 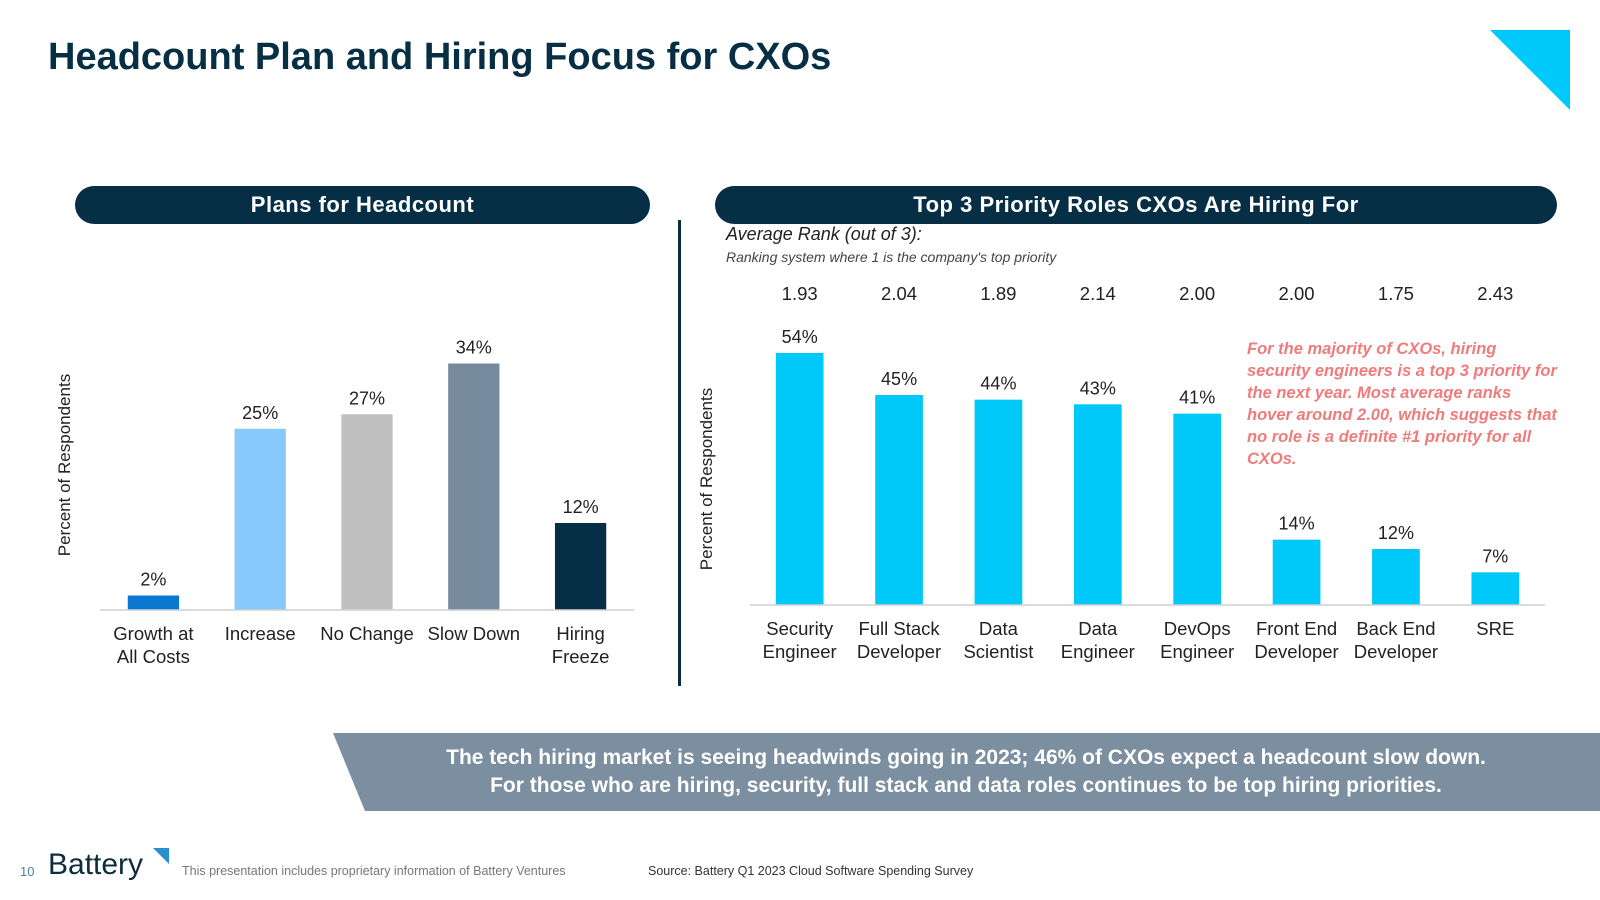 What do you see at coordinates (260, 413) in the screenshot?
I see `data-label: 25%` at bounding box center [260, 413].